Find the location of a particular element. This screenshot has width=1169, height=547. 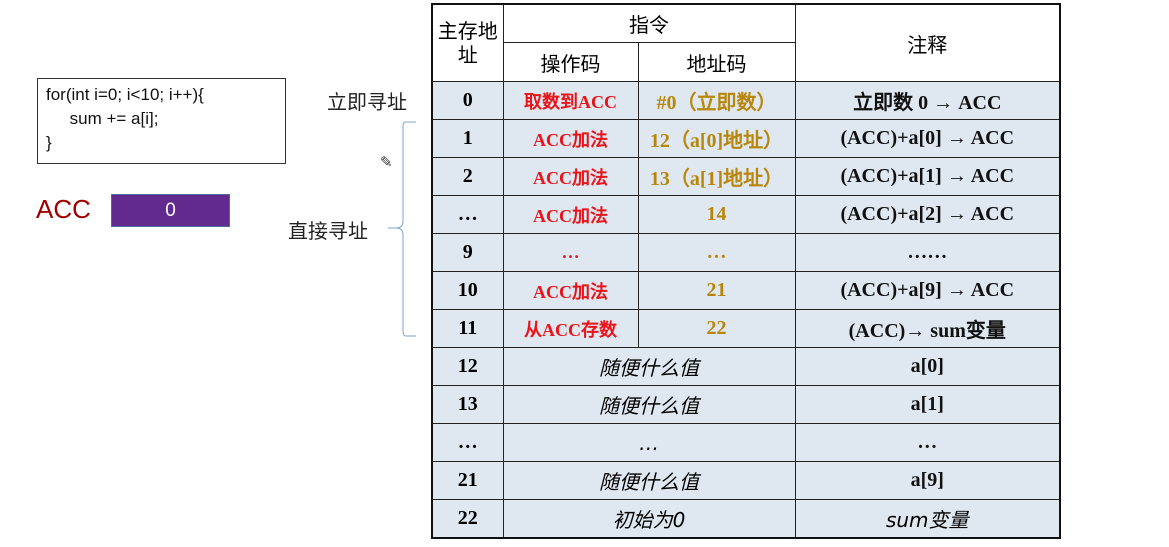

comment-cell: sum变量 is located at coordinates (927, 519).